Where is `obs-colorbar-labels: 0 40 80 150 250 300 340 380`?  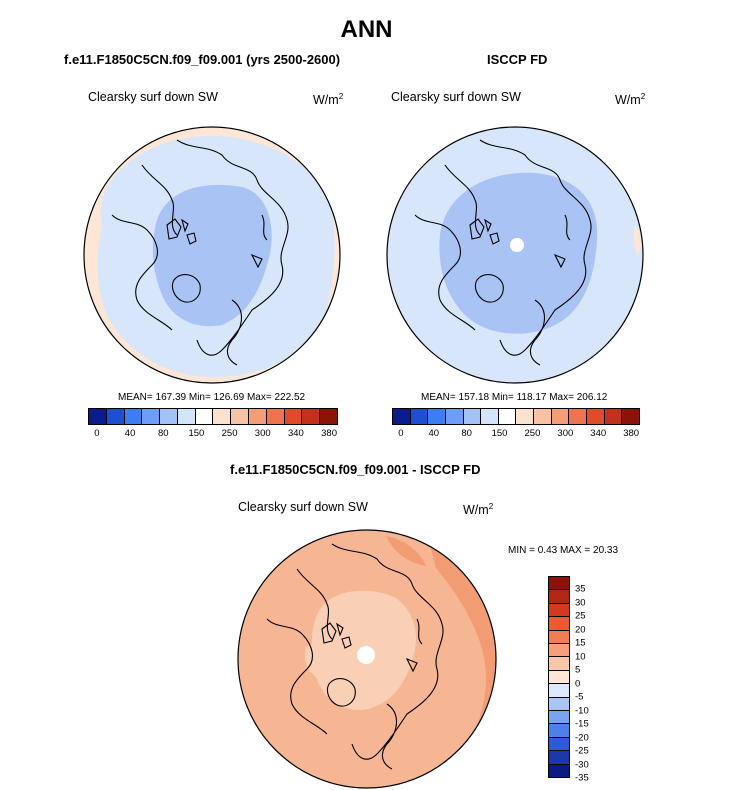
obs-colorbar-labels: 0 40 80 150 250 300 340 380 is located at coordinates (516, 435).